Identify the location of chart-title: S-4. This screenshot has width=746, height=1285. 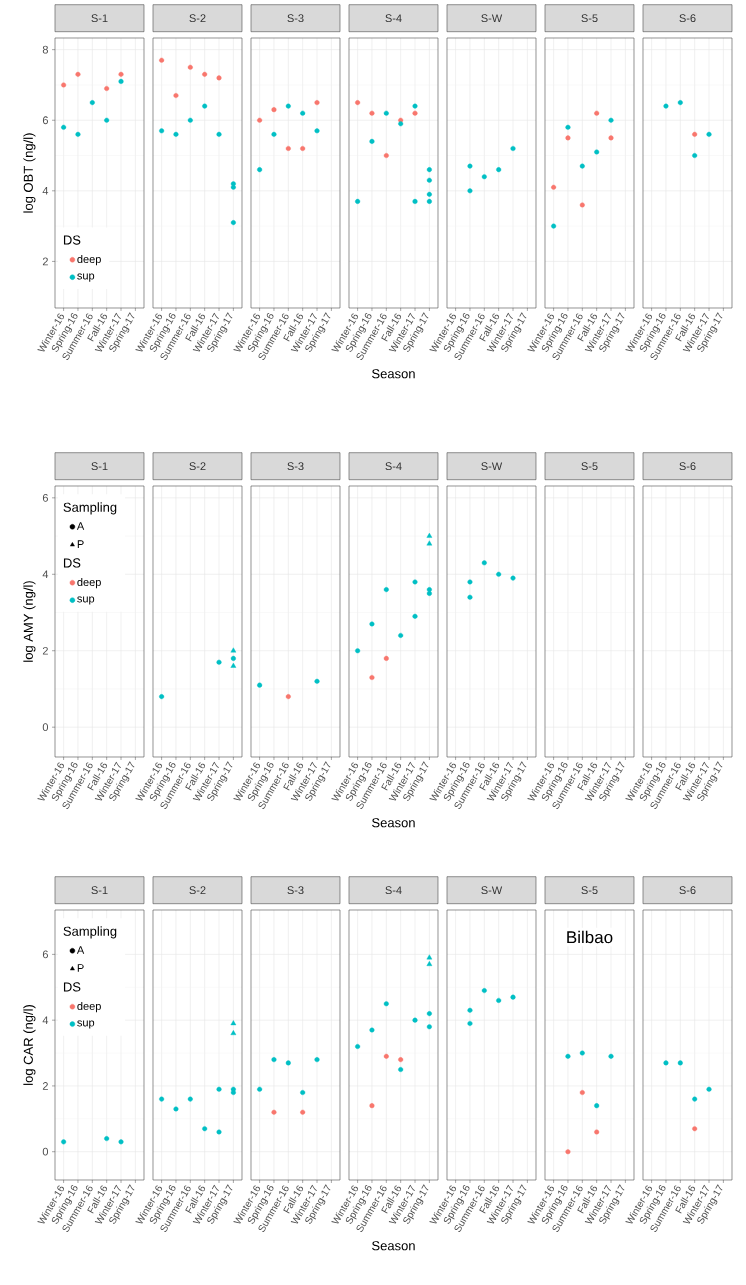
(393, 18).